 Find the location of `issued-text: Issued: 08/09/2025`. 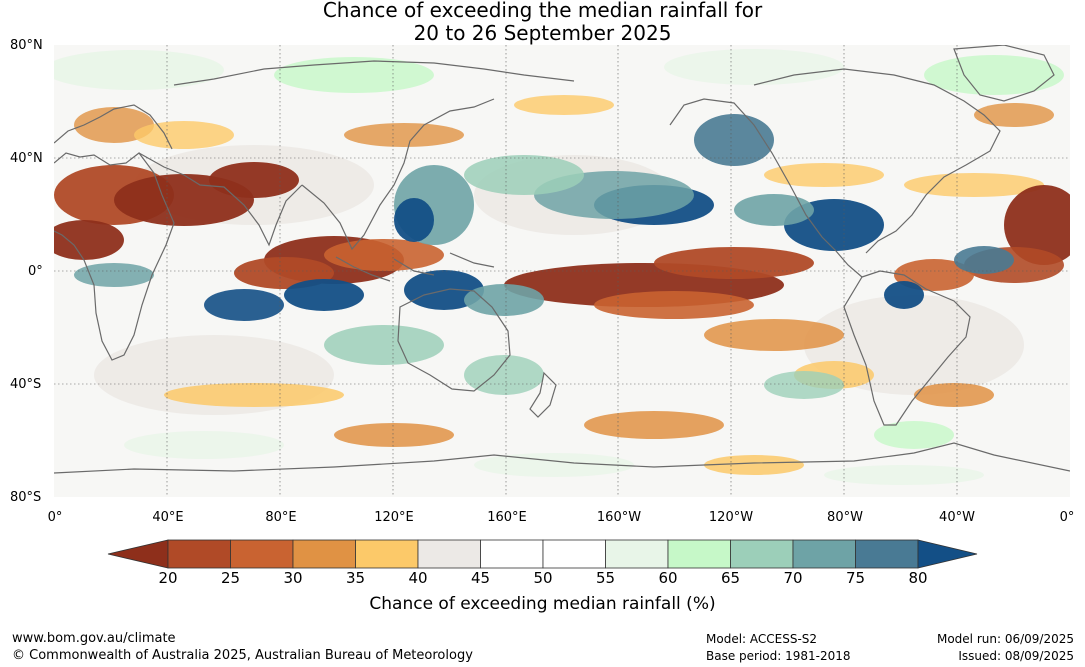

issued-text: Issued: 08/09/2025 is located at coordinates (1016, 656).